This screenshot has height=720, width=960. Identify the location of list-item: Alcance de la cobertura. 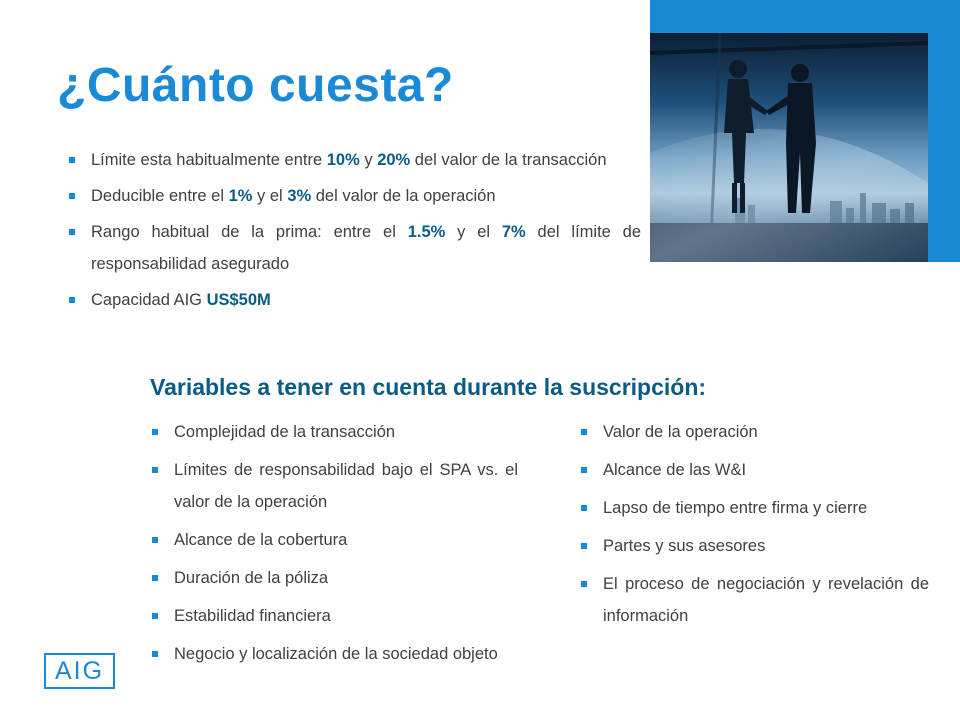
(332, 540).